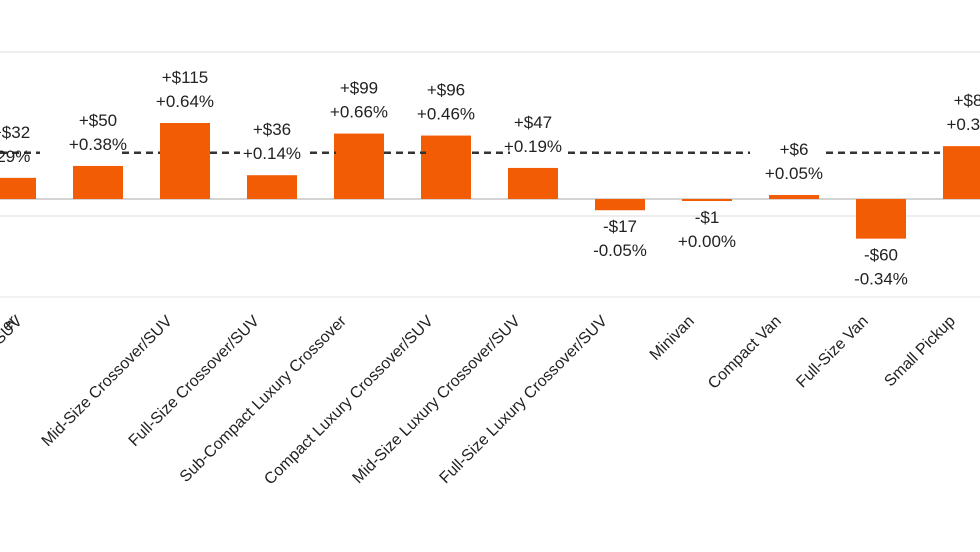 The image size is (980, 552). Describe the element at coordinates (533, 122) in the screenshot. I see `value-label: +$47` at that location.